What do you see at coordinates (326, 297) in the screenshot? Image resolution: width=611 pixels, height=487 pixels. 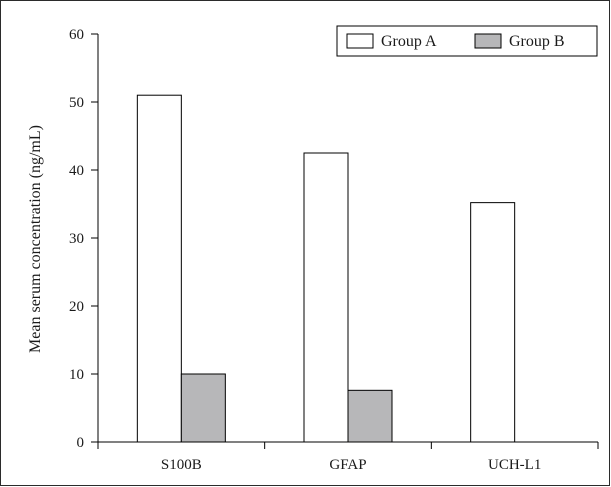 I see `bar-gfap-group-a` at bounding box center [326, 297].